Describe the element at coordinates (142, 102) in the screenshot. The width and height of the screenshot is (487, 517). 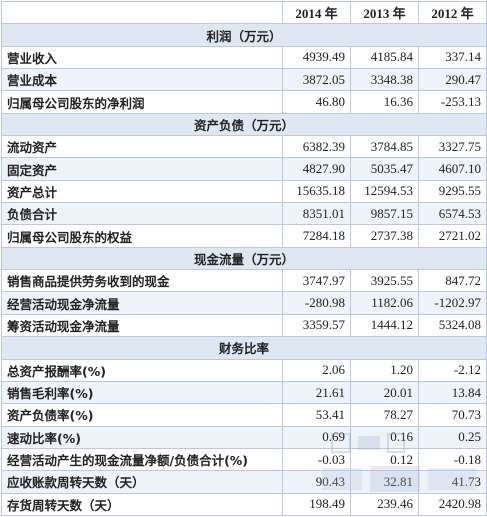
I see `row-label: 归属母公司股东的净利润` at that location.